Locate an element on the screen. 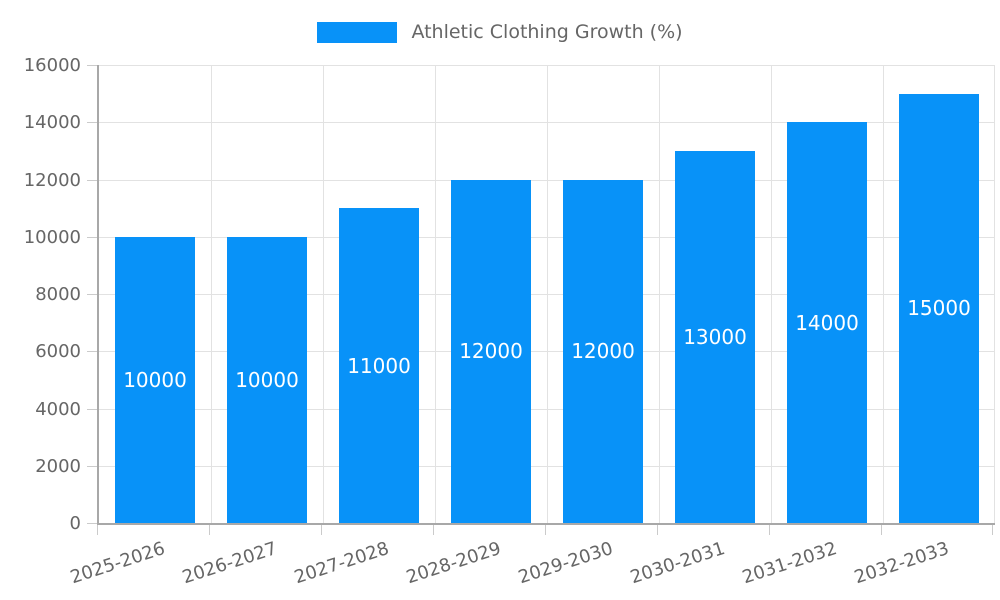 The height and width of the screenshot is (600, 1000). y-axis-tick-label: 10000 is located at coordinates (52, 237).